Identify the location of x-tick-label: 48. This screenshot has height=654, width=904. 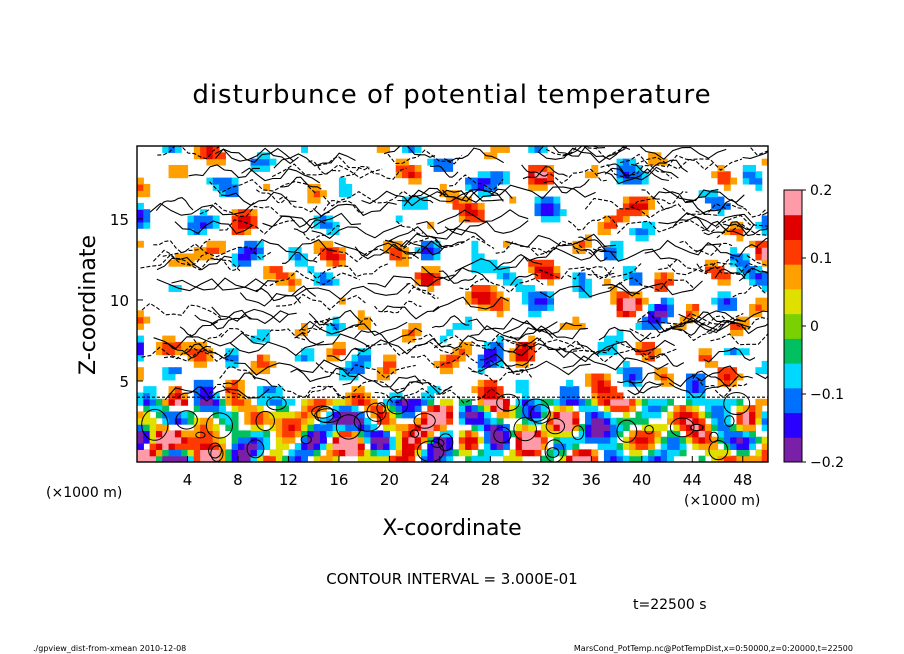
(742, 480).